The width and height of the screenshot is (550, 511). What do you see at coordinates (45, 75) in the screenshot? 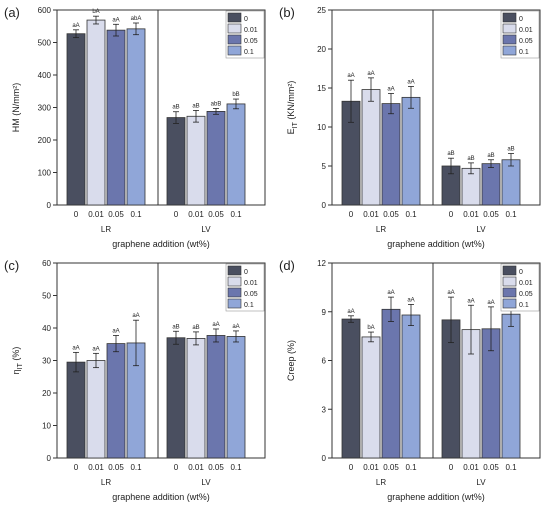
I see `y-tick-label: 400` at bounding box center [45, 75].